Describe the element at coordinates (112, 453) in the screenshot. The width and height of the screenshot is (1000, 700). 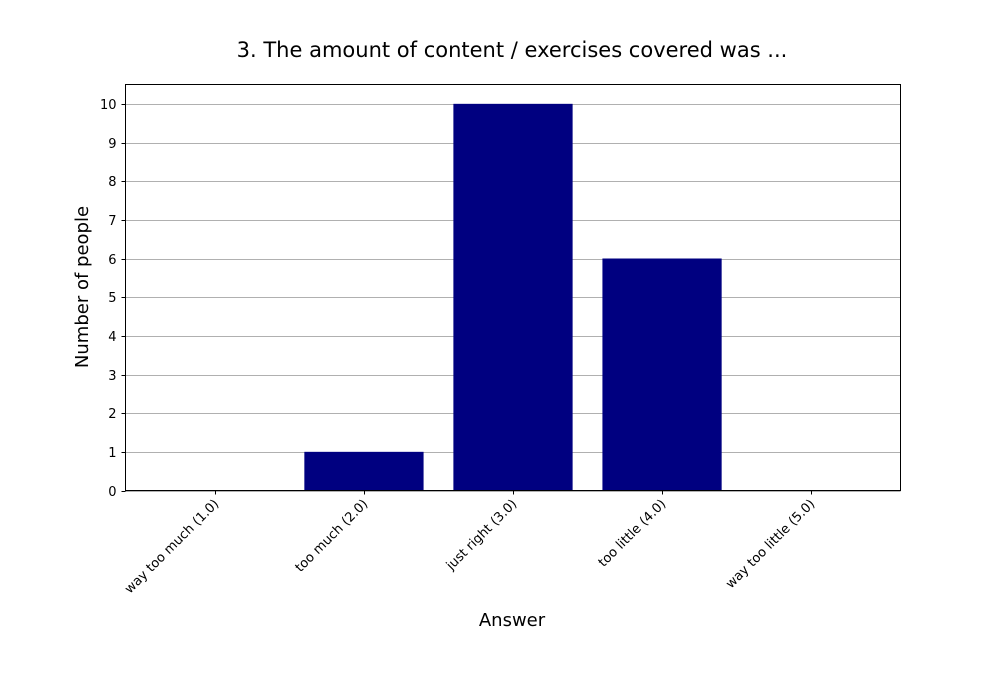
I see `y-tick-label: 1` at that location.